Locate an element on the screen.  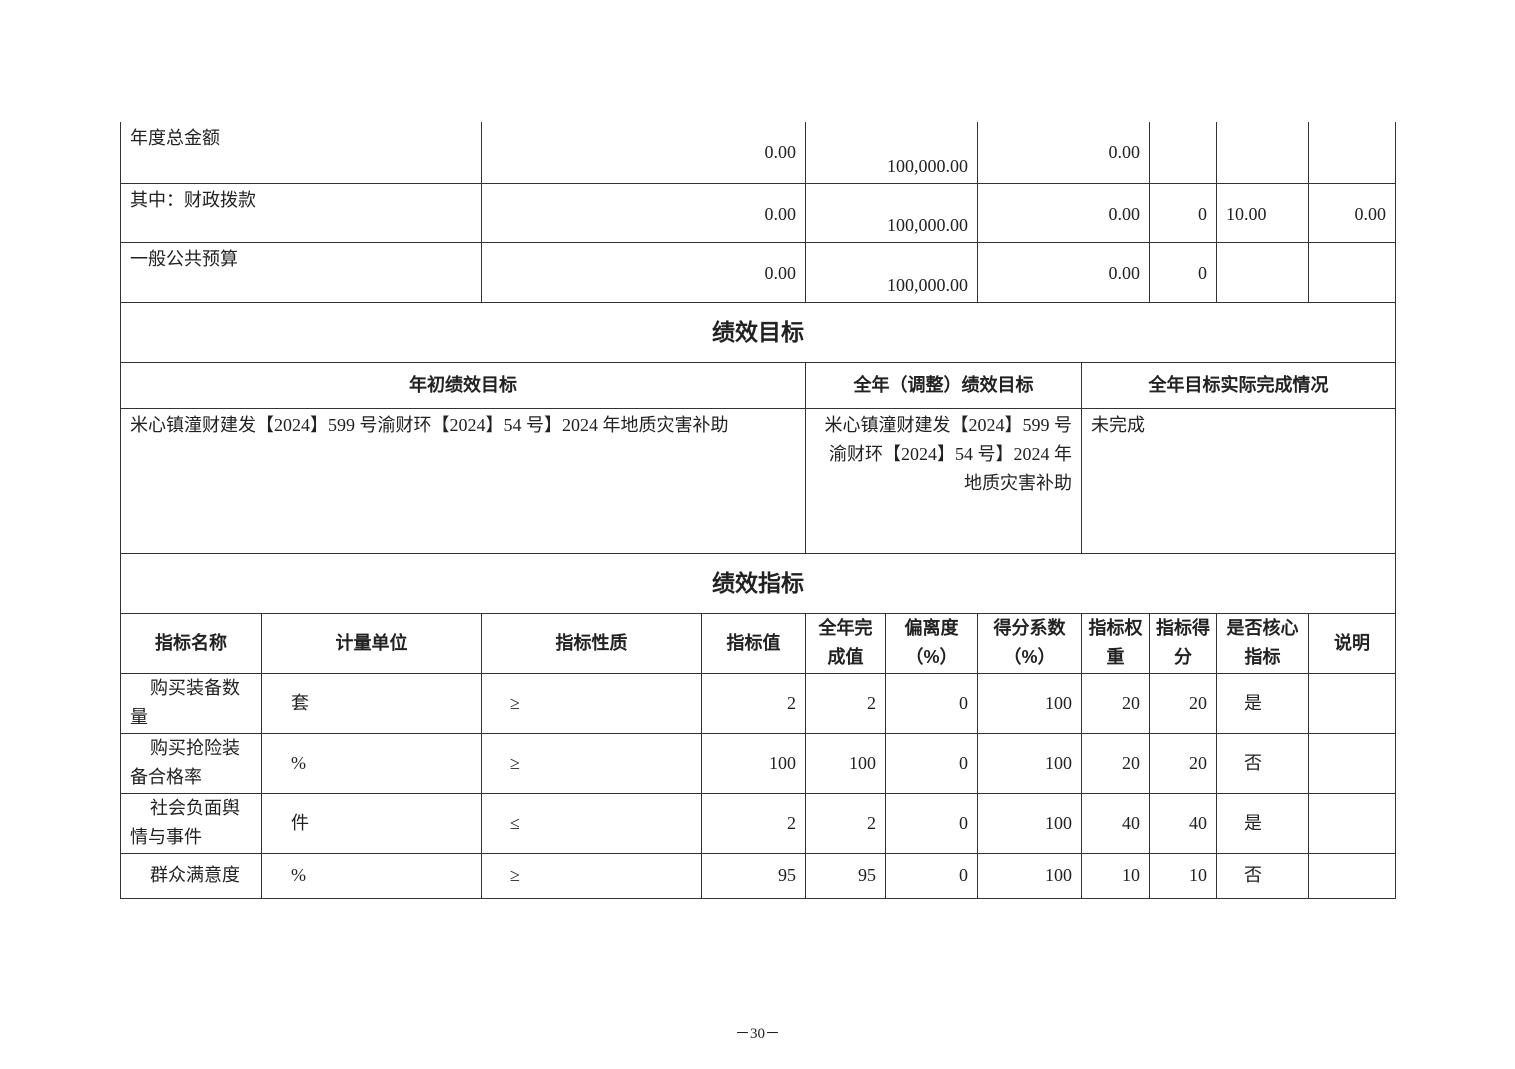
indicator-cell: 套 is located at coordinates (371, 703).